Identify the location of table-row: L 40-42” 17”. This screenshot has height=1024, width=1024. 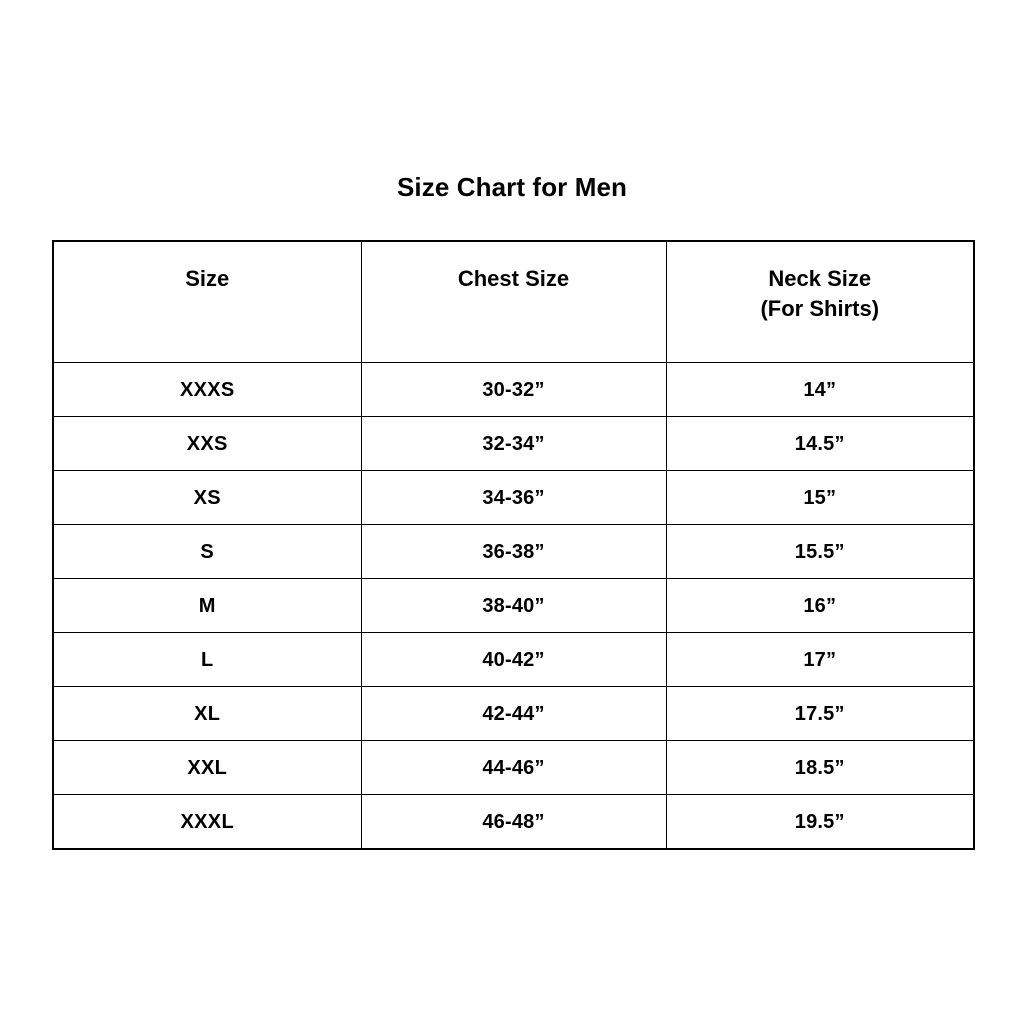
(513, 659).